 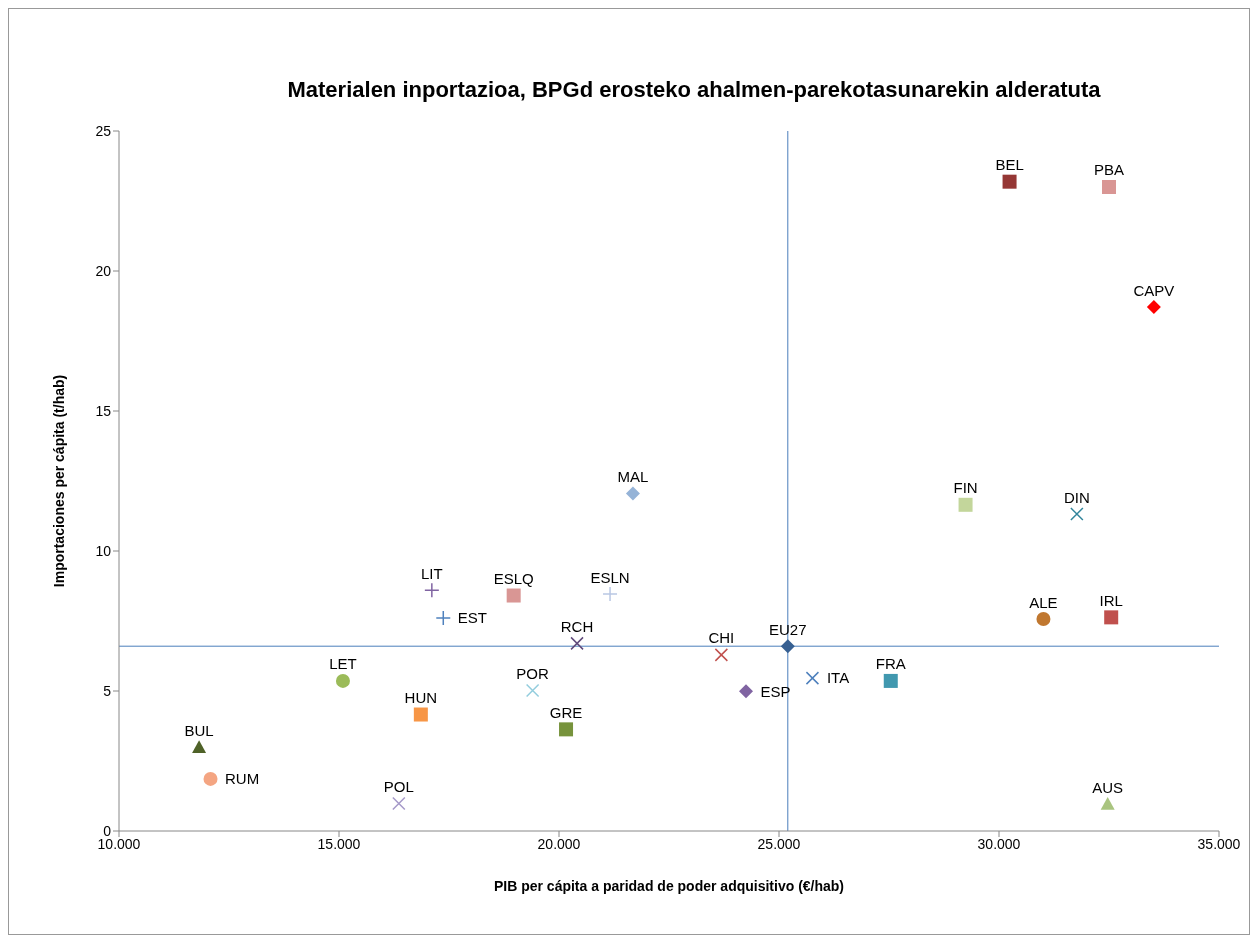 What do you see at coordinates (103, 550) in the screenshot?
I see `y-tick-label: 10` at bounding box center [103, 550].